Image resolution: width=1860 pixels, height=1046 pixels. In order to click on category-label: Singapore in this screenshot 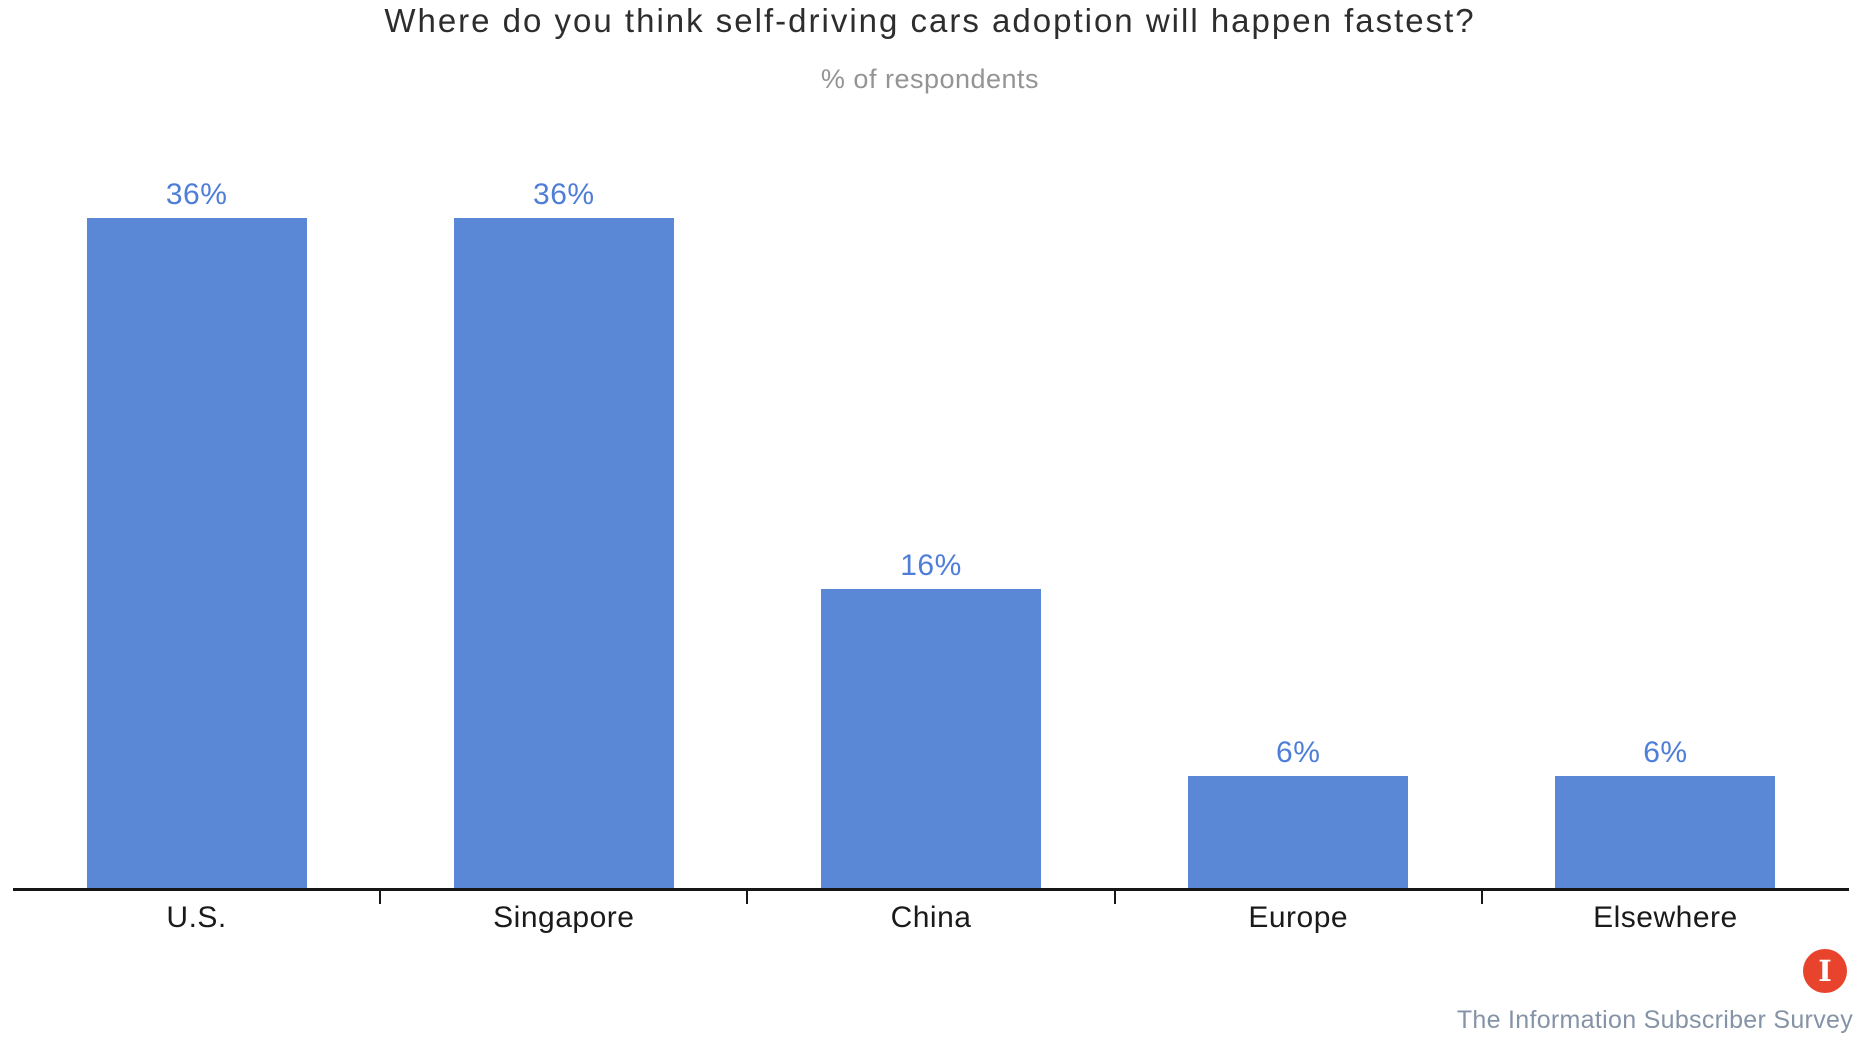, I will do `click(564, 917)`.